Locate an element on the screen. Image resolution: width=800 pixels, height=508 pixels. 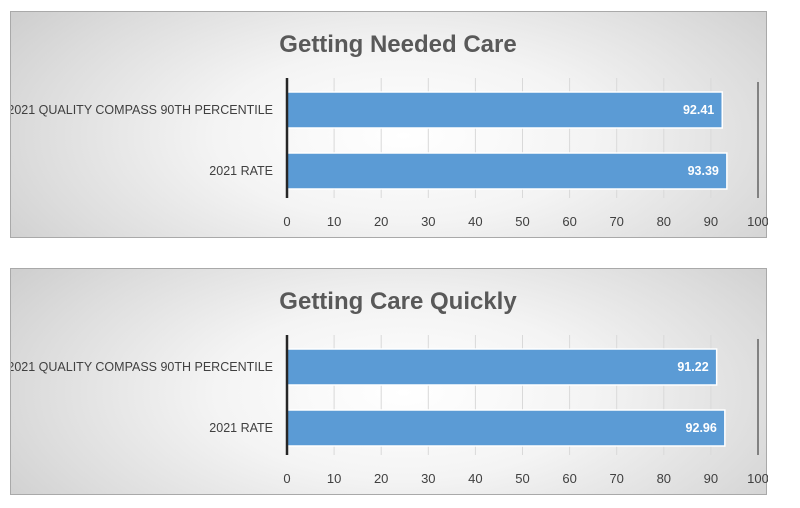
data-label: 93.39 is located at coordinates (703, 171).